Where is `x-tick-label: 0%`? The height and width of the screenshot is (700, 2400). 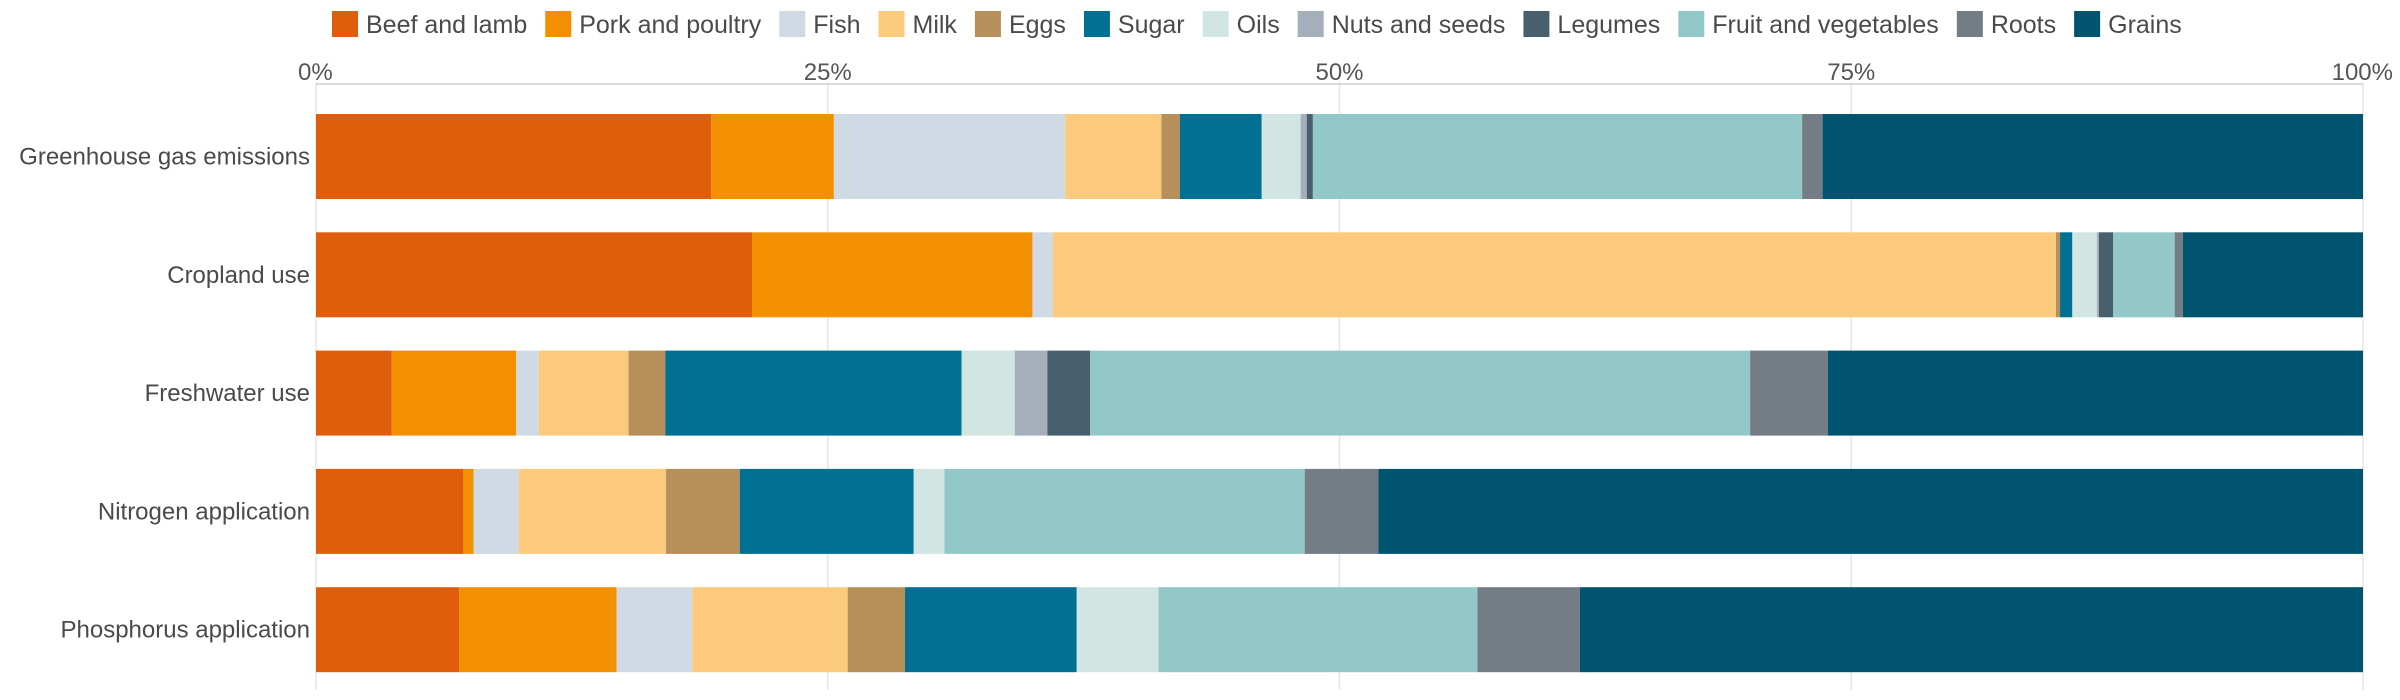 x-tick-label: 0% is located at coordinates (315, 72).